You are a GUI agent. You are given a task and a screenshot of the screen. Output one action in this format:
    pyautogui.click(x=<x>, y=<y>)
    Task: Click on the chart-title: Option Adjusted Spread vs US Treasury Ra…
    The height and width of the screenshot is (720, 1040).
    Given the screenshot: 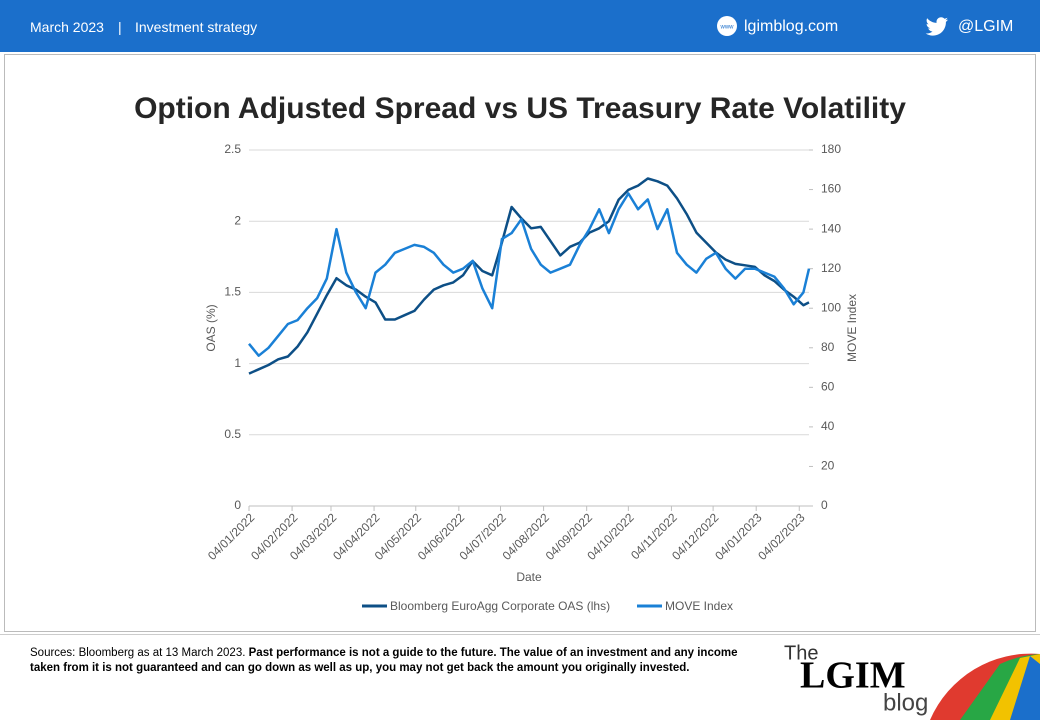 What is the action you would take?
    pyautogui.click(x=520, y=108)
    